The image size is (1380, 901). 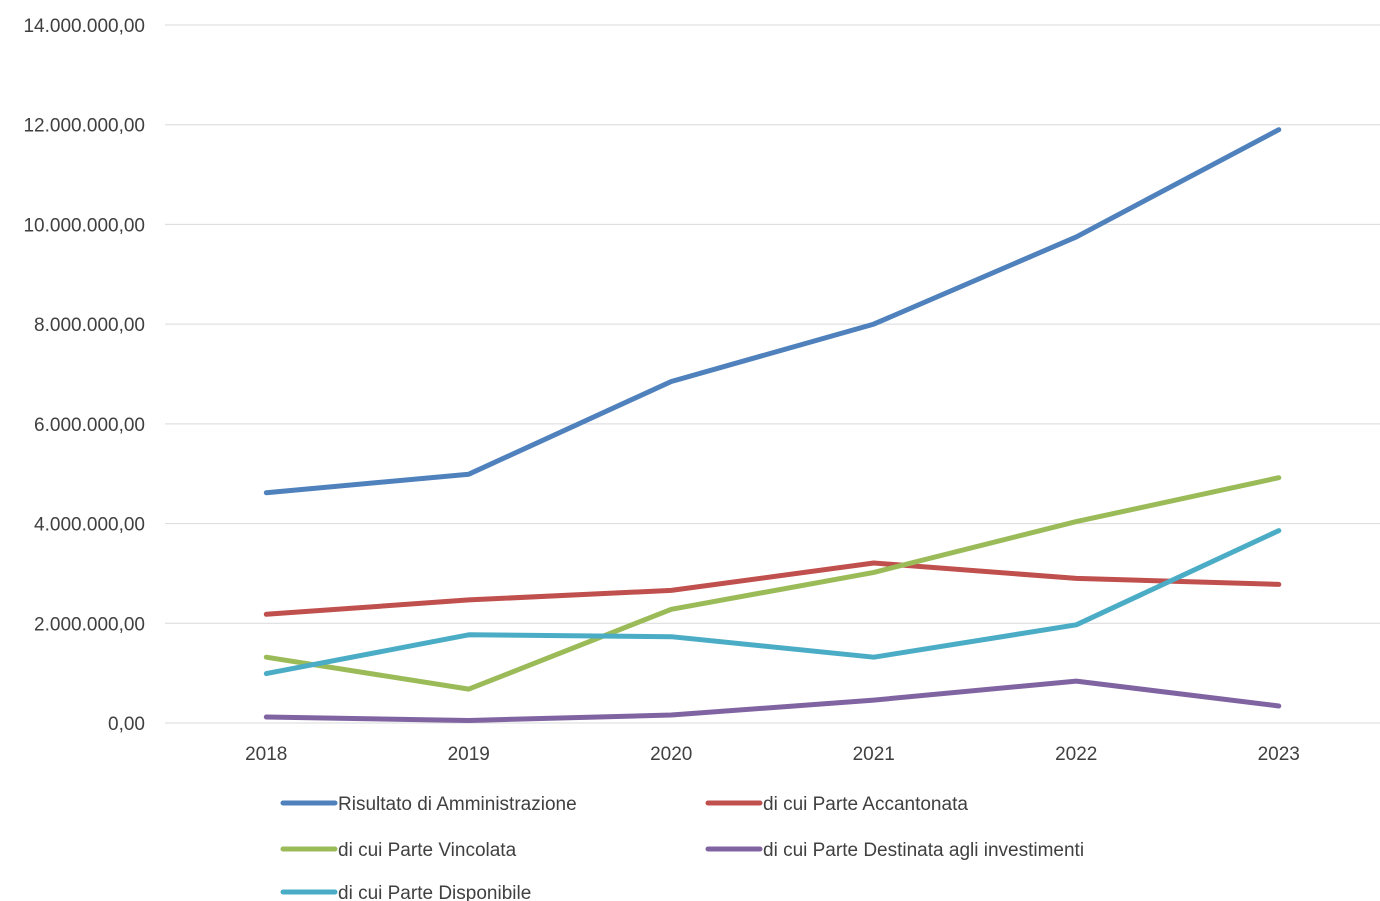 I want to click on legend-label: di cui Parte Accantonata, so click(x=865, y=804).